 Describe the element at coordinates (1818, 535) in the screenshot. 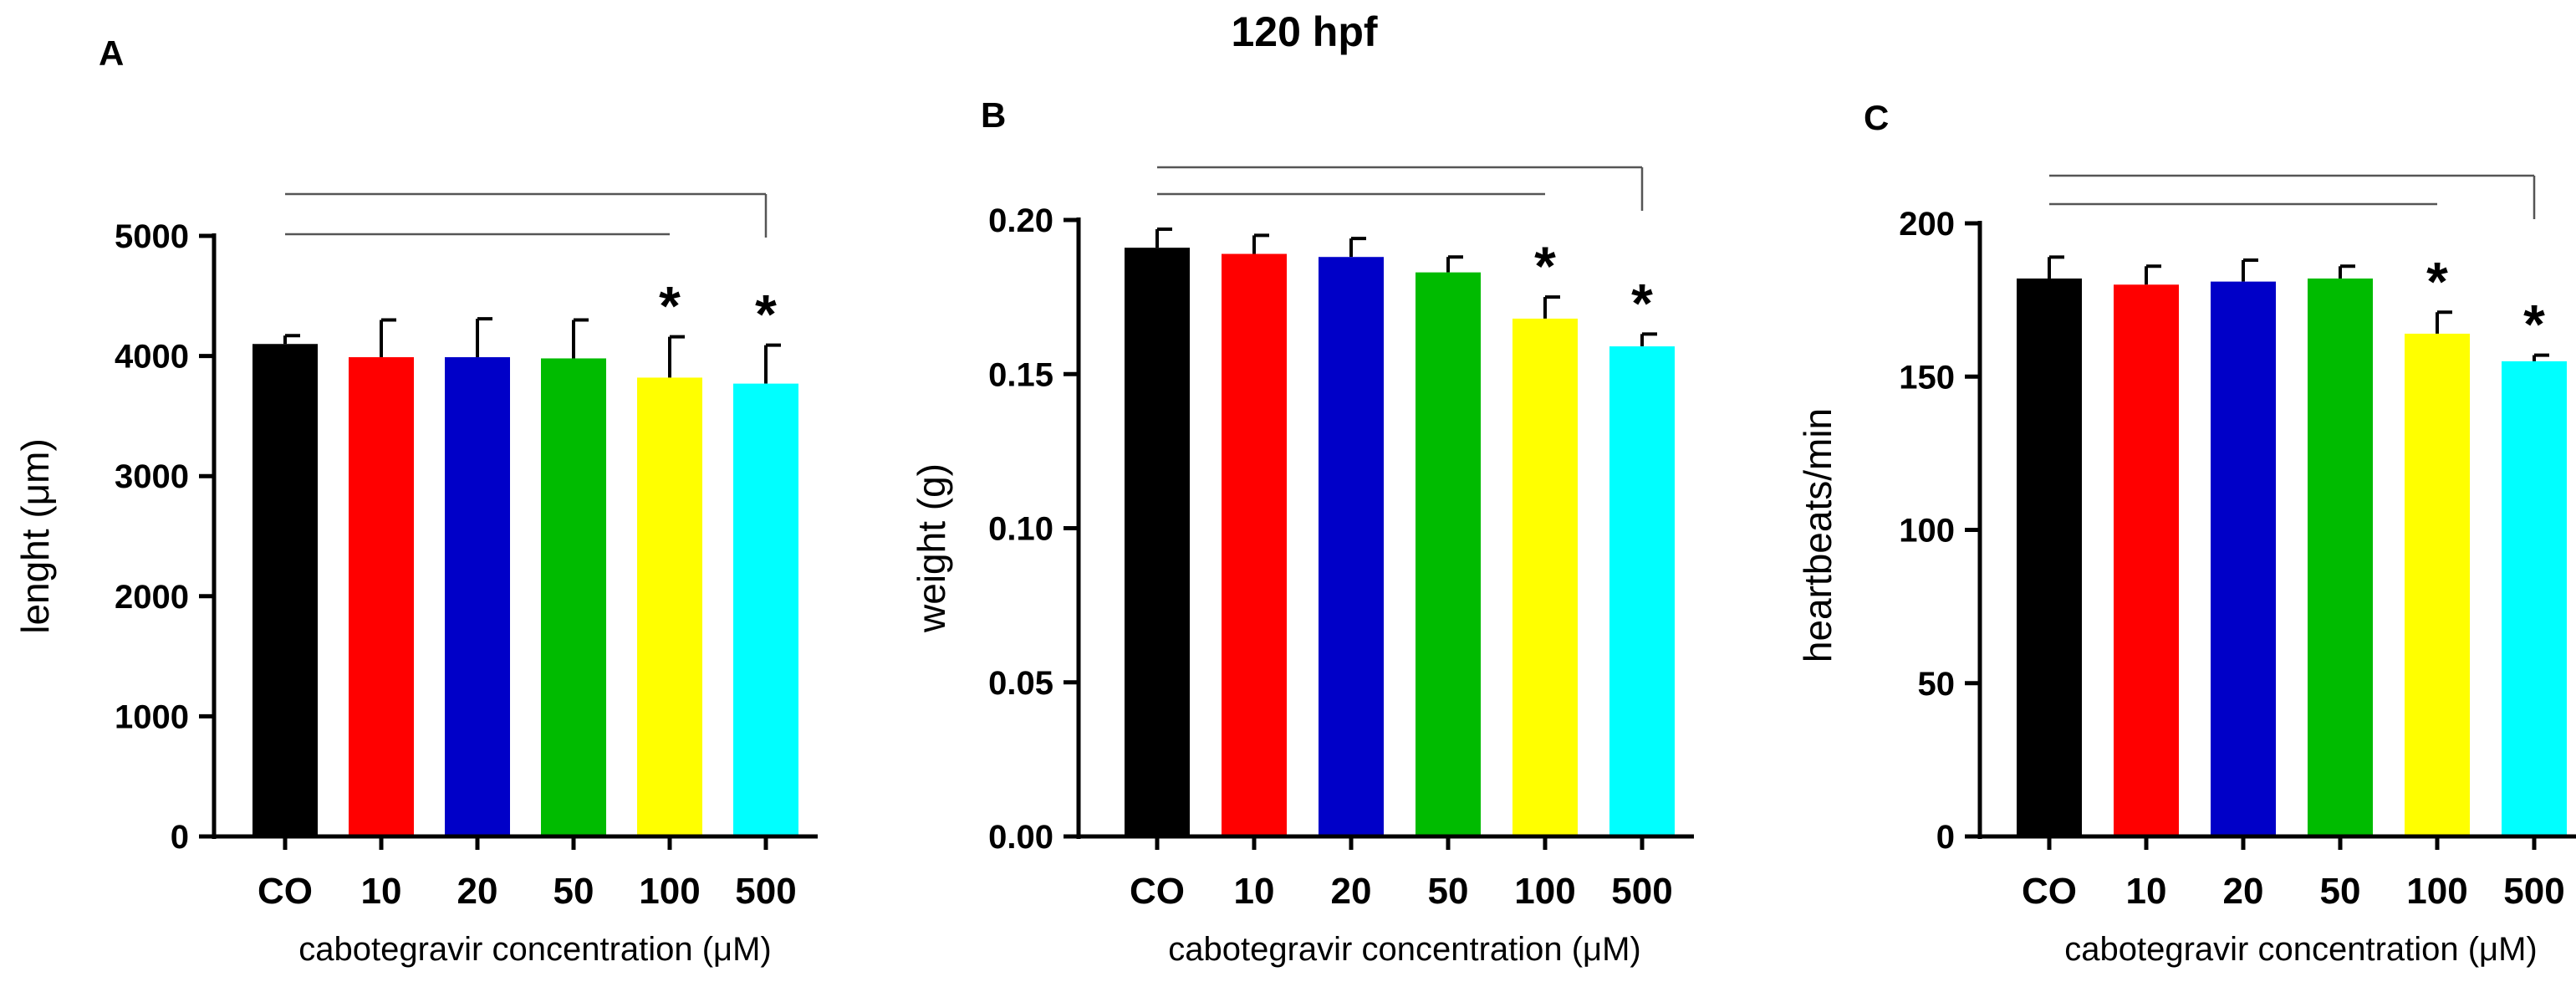

I see `y-axis-label: heartbeats/min` at that location.